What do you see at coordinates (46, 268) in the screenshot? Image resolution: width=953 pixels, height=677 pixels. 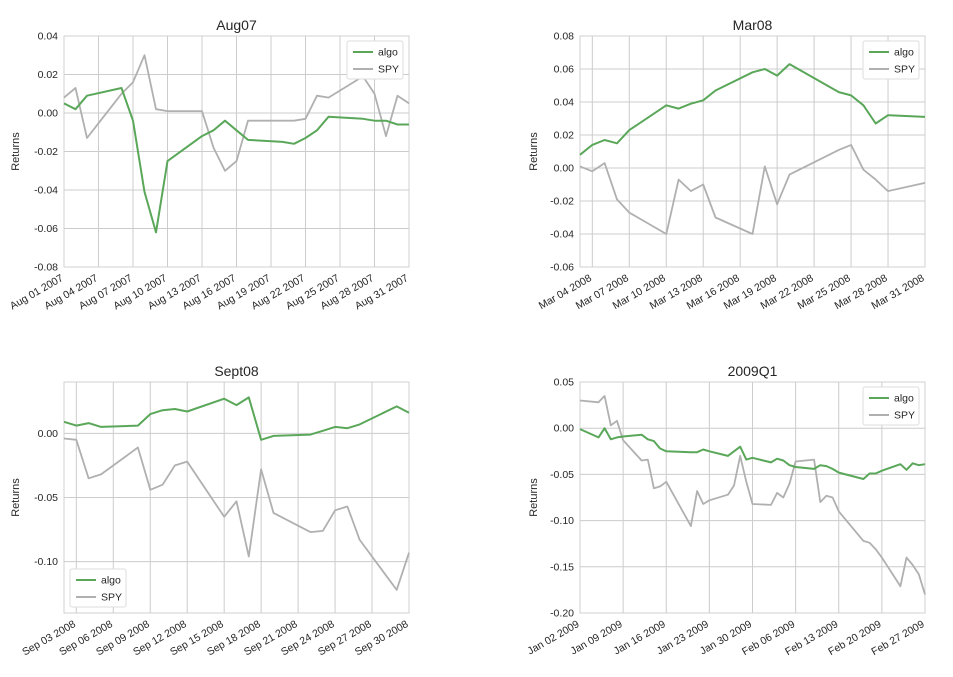 I see `y-tick-label: -0.08` at bounding box center [46, 268].